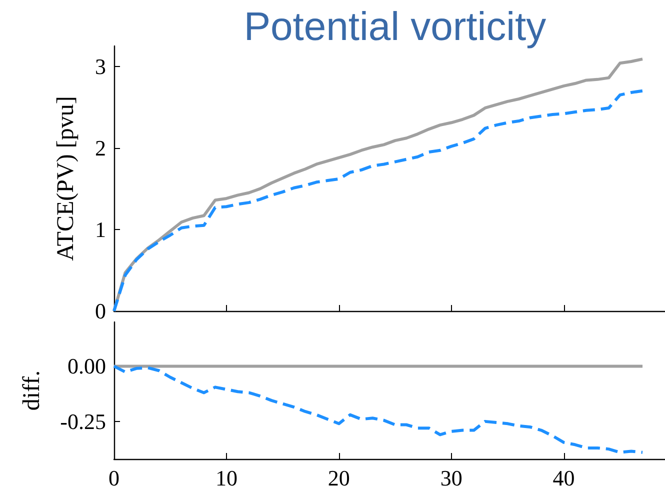  I want to click on y-tick-label: 0.00, so click(87, 366).